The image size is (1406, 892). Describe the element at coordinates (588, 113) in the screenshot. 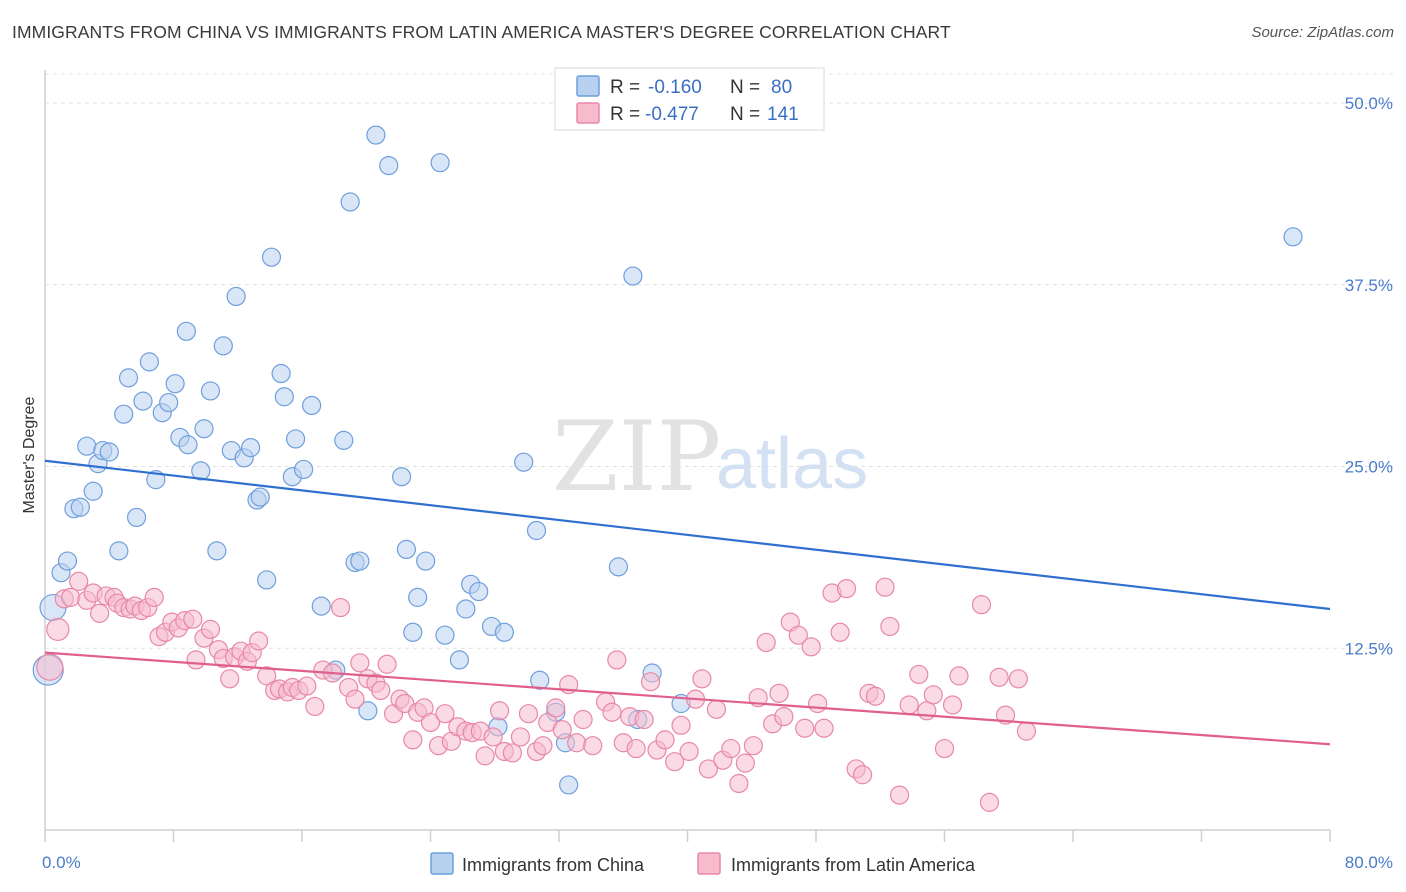

I see `legend-swatch-latam` at that location.